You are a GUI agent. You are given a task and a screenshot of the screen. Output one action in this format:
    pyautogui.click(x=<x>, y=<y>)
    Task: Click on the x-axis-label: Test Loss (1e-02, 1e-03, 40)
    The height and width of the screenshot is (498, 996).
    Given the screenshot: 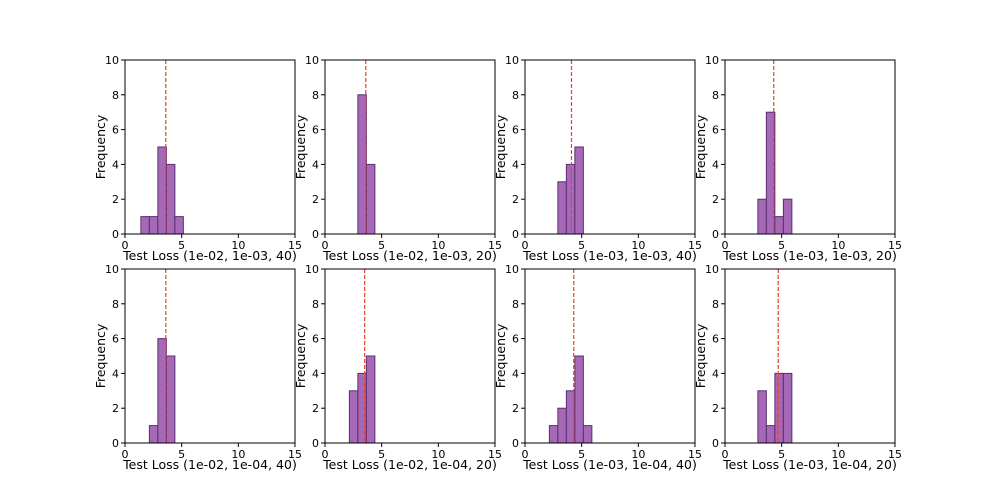 What is the action you would take?
    pyautogui.click(x=209, y=255)
    